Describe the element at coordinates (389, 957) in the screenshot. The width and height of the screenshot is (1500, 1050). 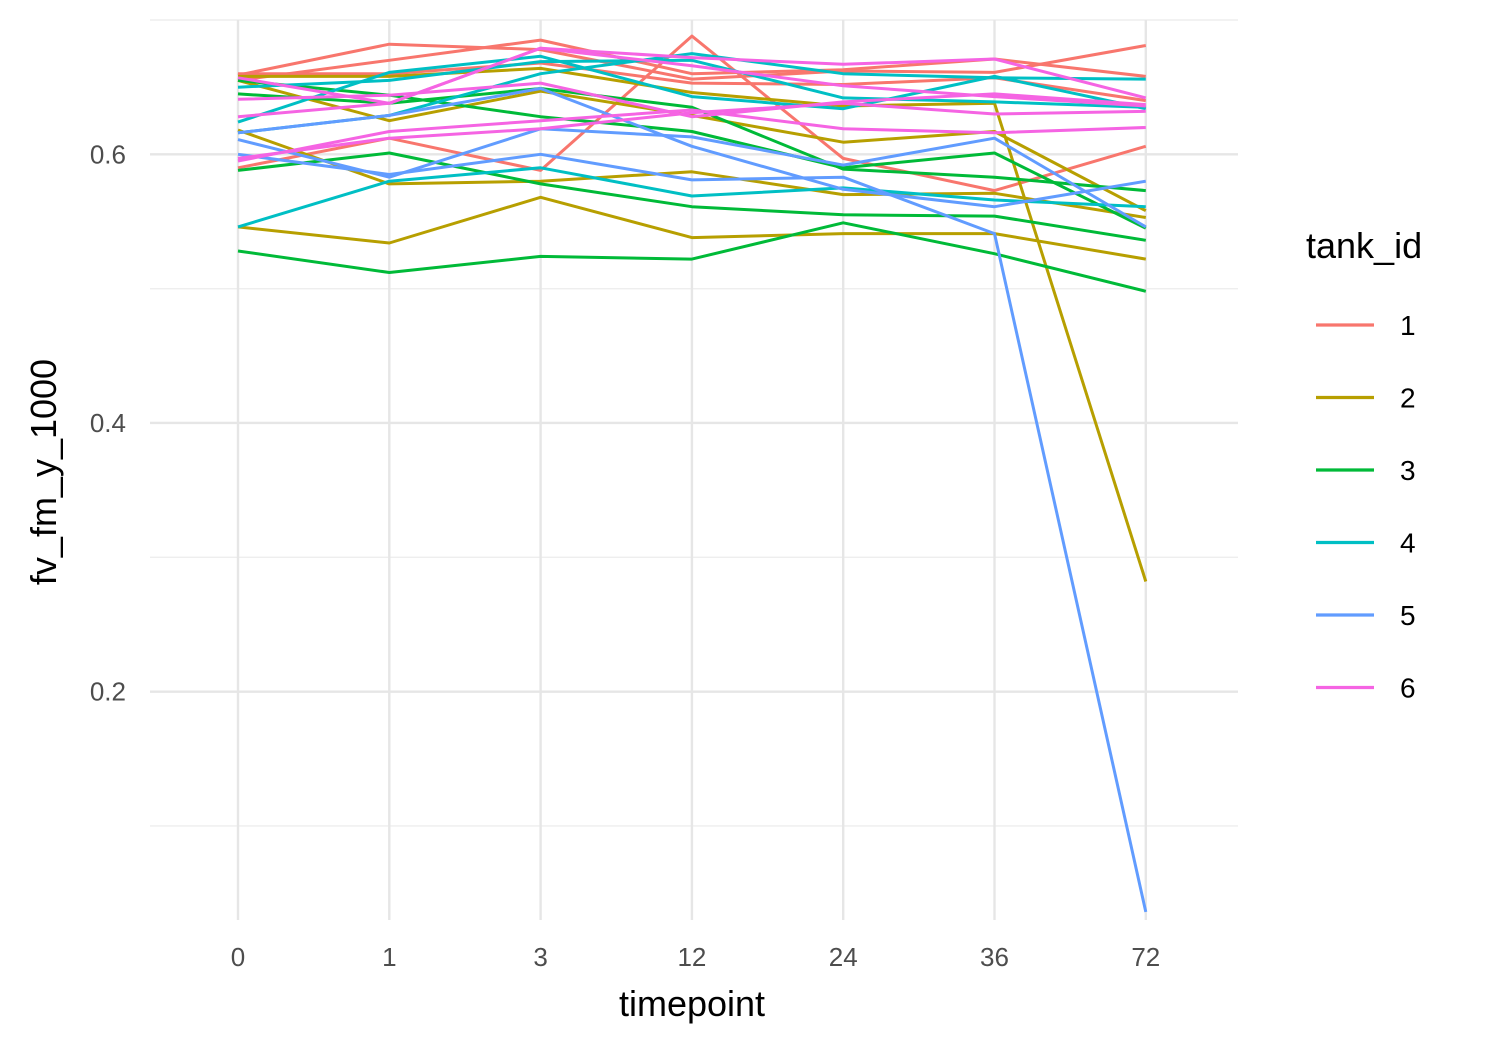
I see `x-tick-label: 1` at that location.